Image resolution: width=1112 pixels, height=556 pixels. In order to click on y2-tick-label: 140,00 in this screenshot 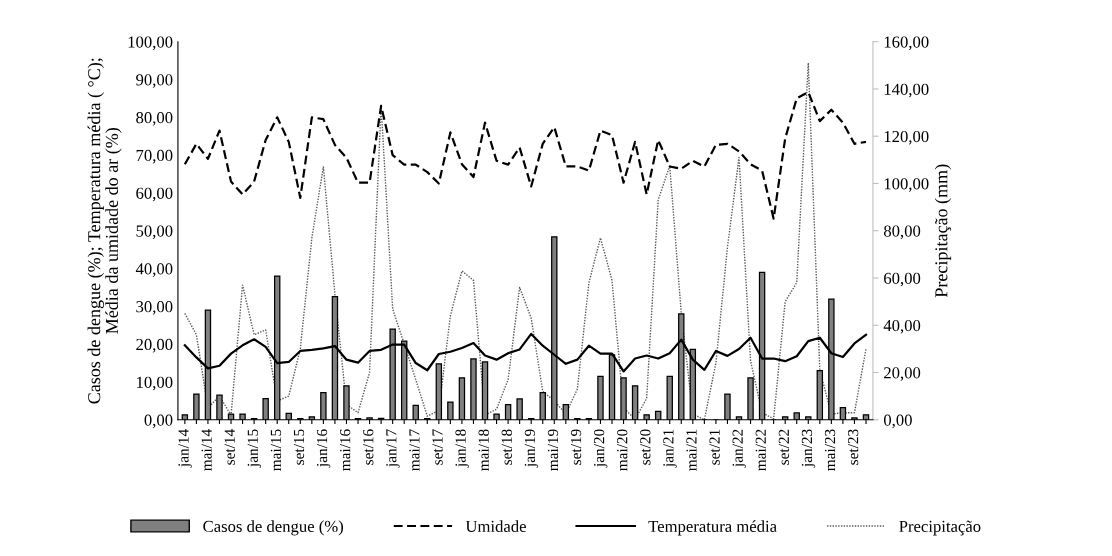, I will do `click(906, 90)`.